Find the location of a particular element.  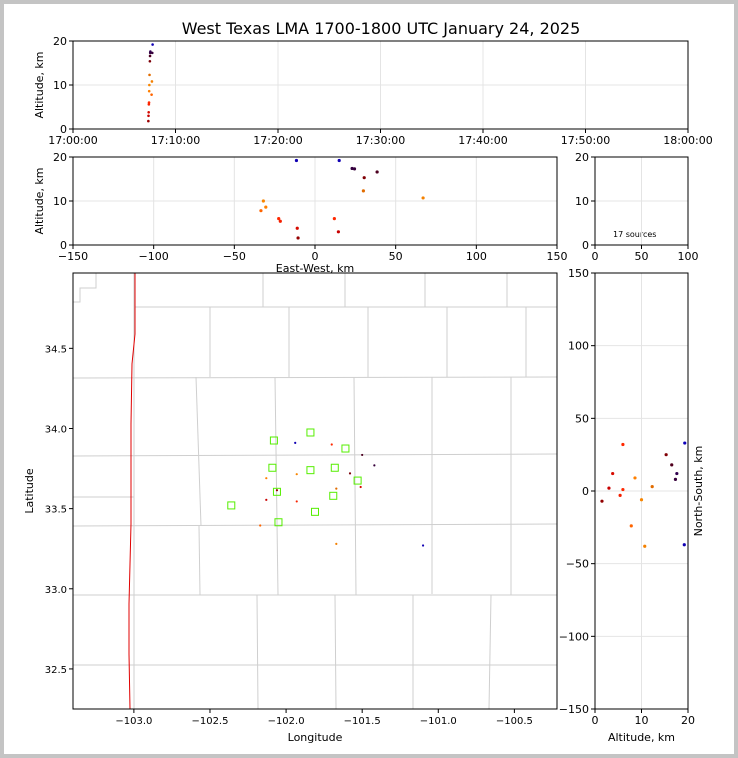

y-tick-label: 50 is located at coordinates (582, 418).